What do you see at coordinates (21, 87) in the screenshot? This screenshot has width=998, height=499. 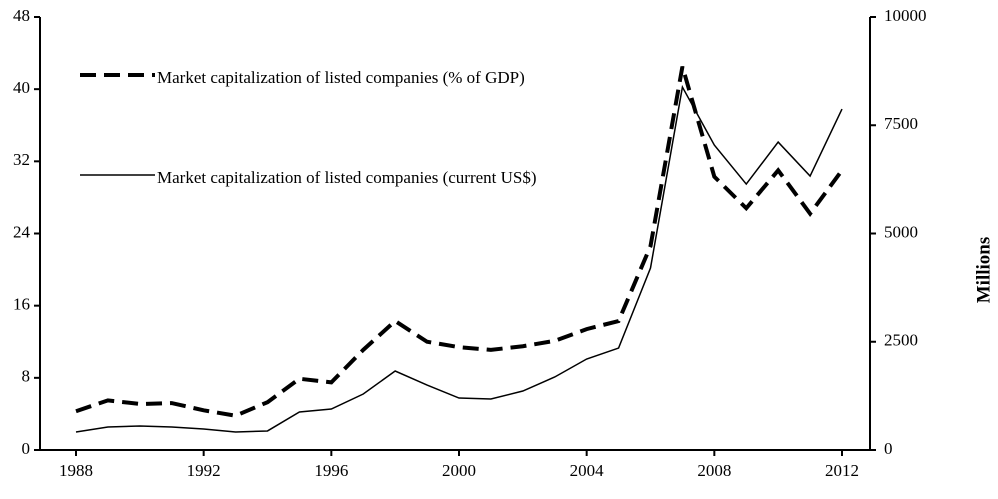 I see `y-tick-label: 40` at bounding box center [21, 87].